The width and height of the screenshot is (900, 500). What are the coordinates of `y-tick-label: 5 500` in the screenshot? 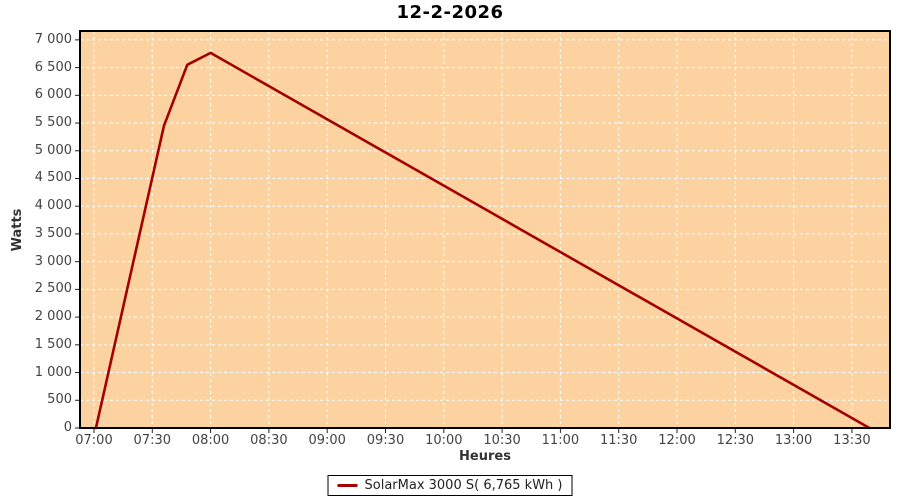 It's located at (53, 123).